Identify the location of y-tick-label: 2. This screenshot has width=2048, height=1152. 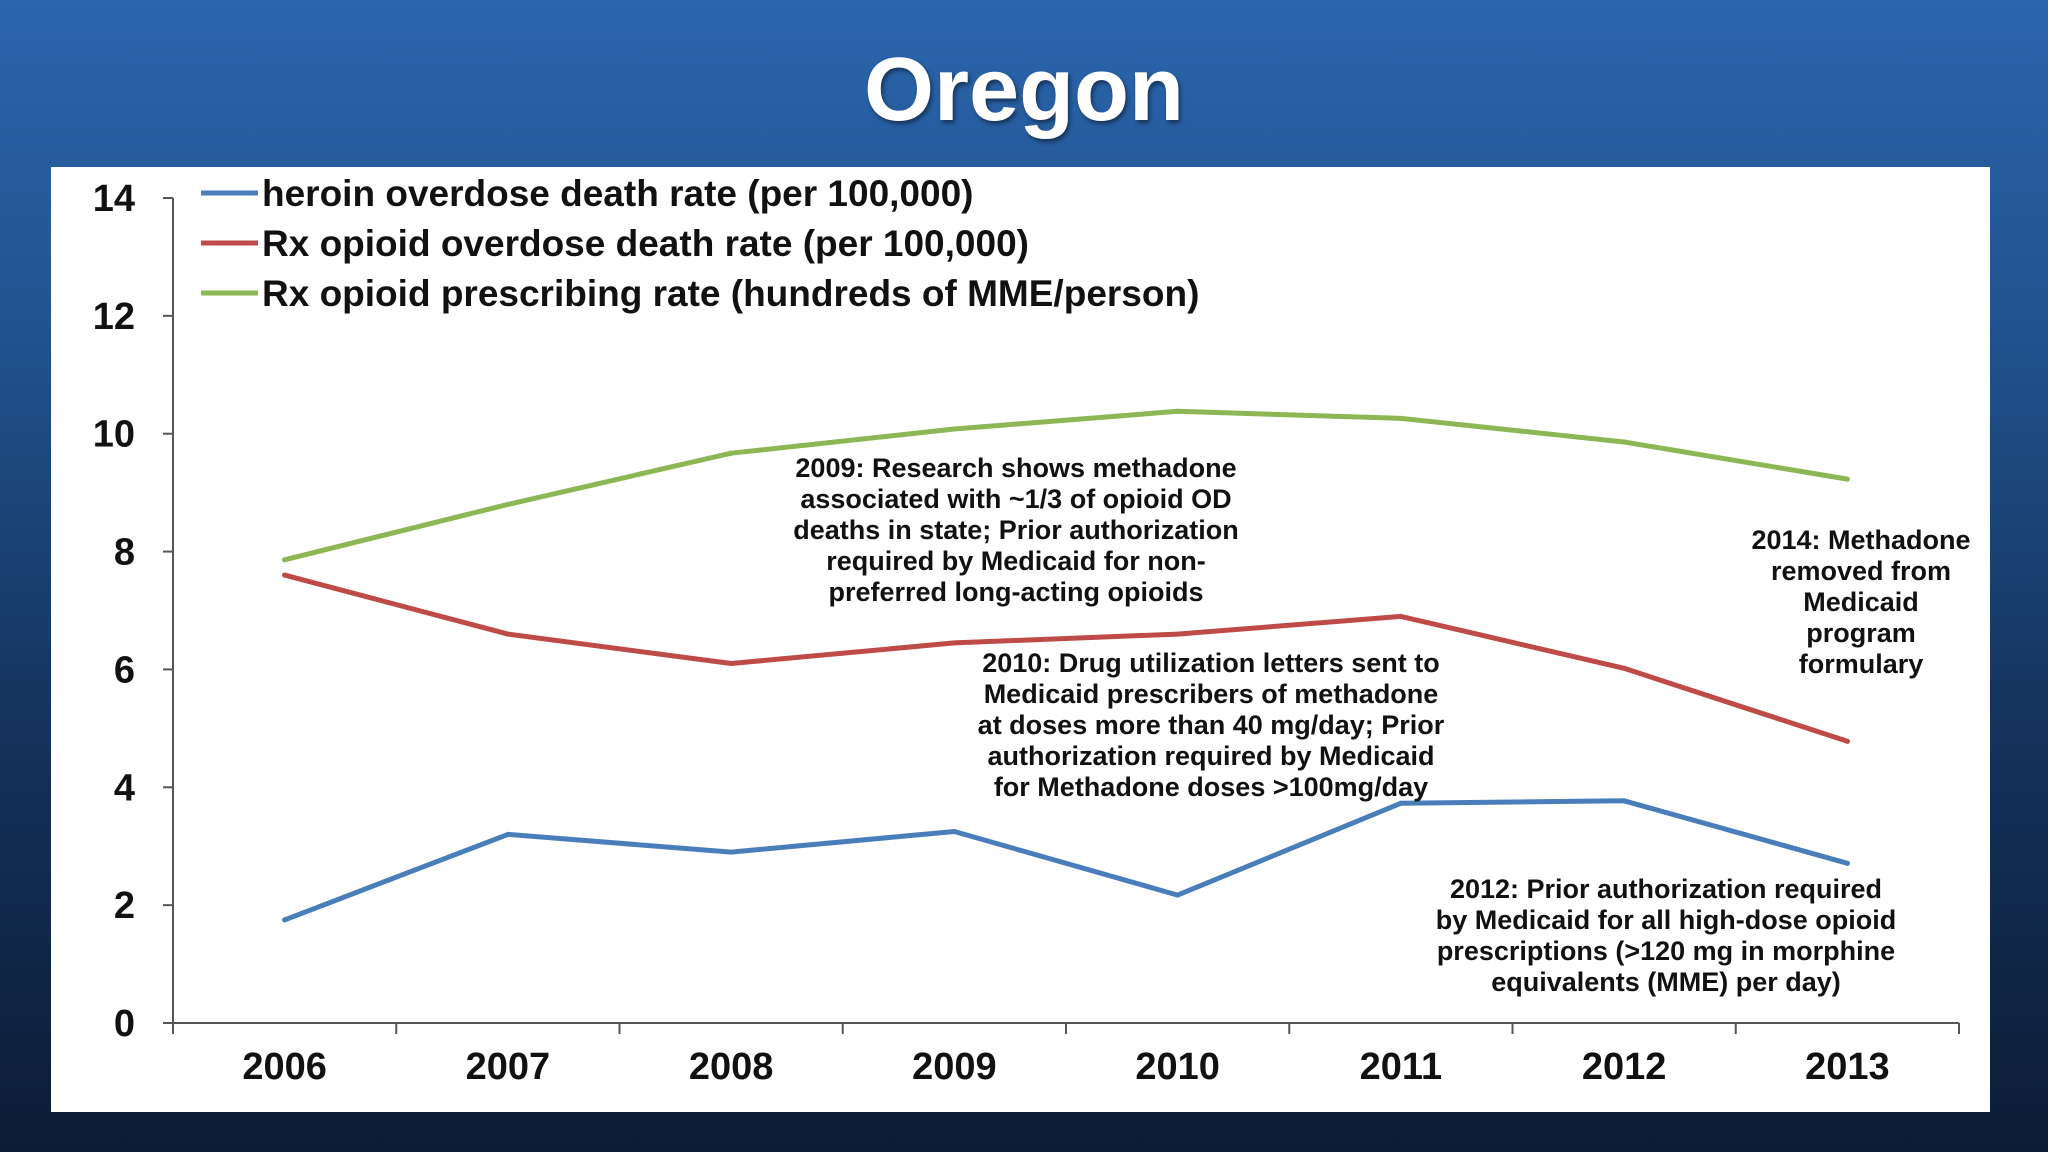
(124, 906).